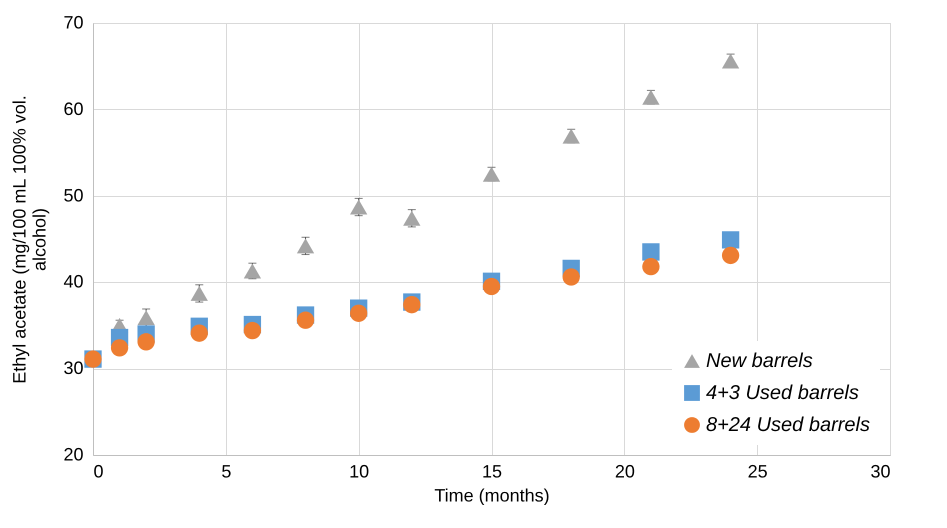 The height and width of the screenshot is (528, 947). Describe the element at coordinates (73, 195) in the screenshot. I see `y-tick-label: 50` at that location.